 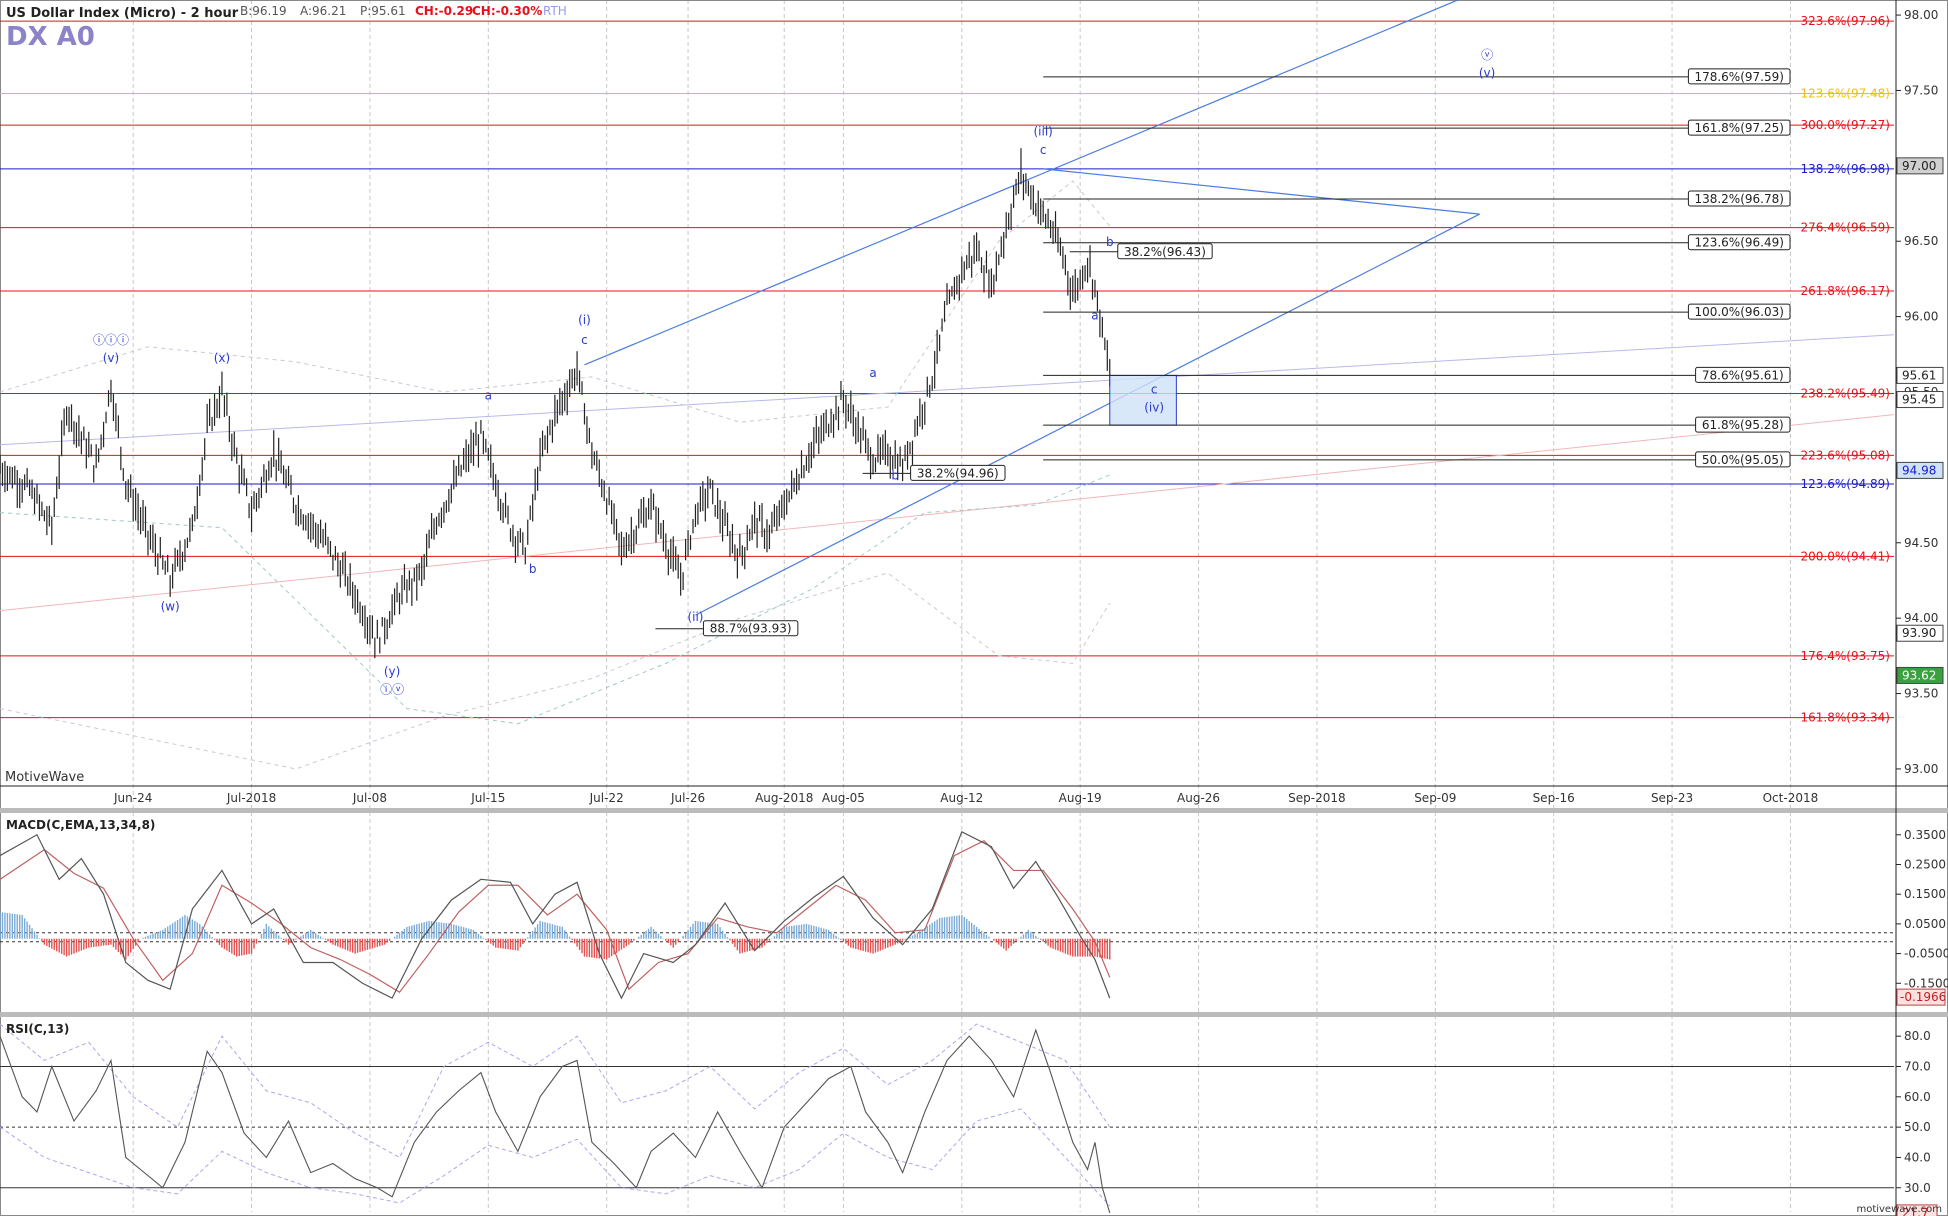 I want to click on y-tick-label: 96.00, so click(x=1921, y=317).